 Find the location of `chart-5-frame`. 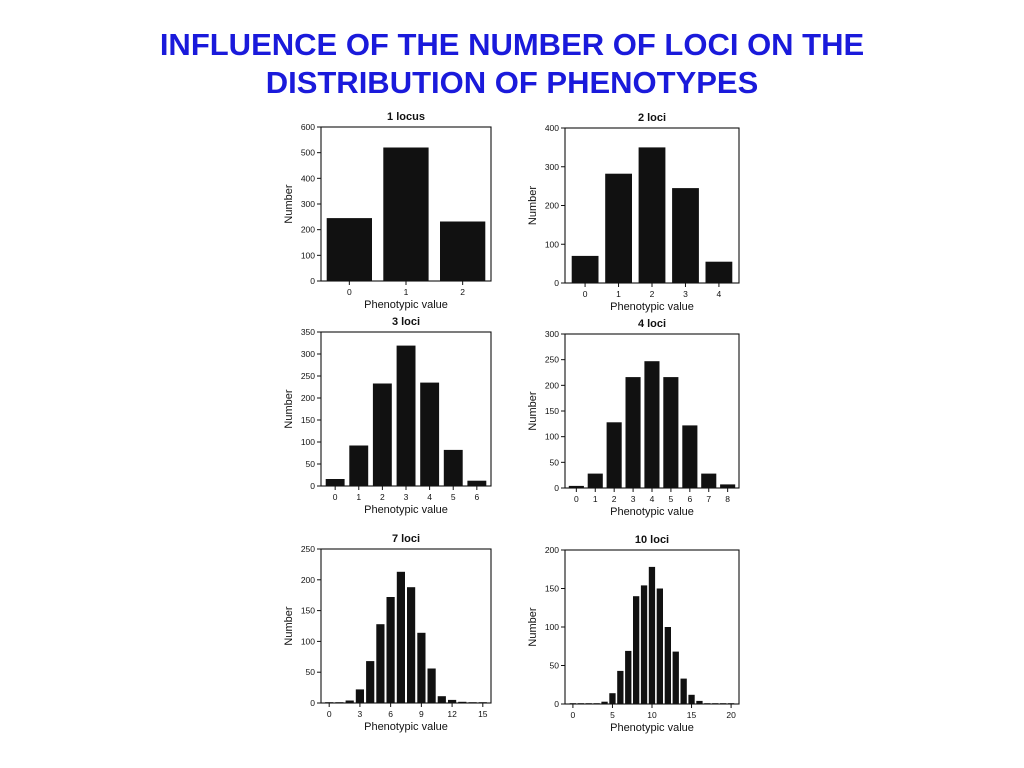

chart-5-frame is located at coordinates (406, 626).